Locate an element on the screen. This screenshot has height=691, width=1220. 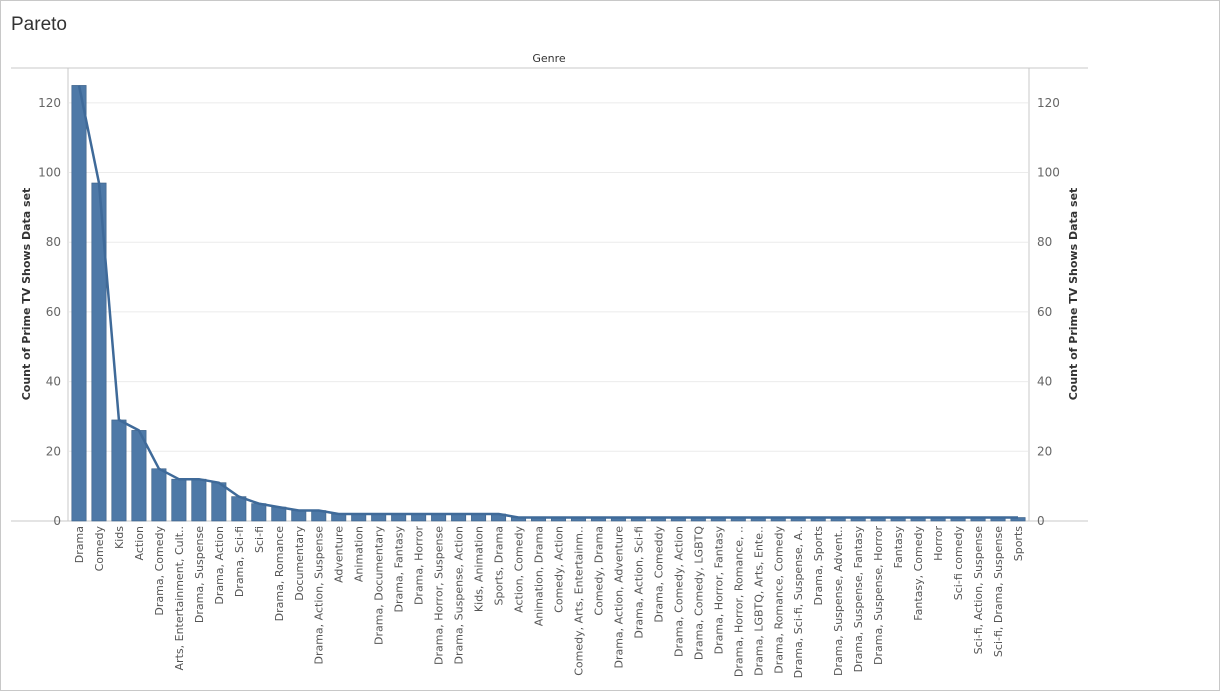
left-axis-tick-label: 20 is located at coordinates (53, 451).